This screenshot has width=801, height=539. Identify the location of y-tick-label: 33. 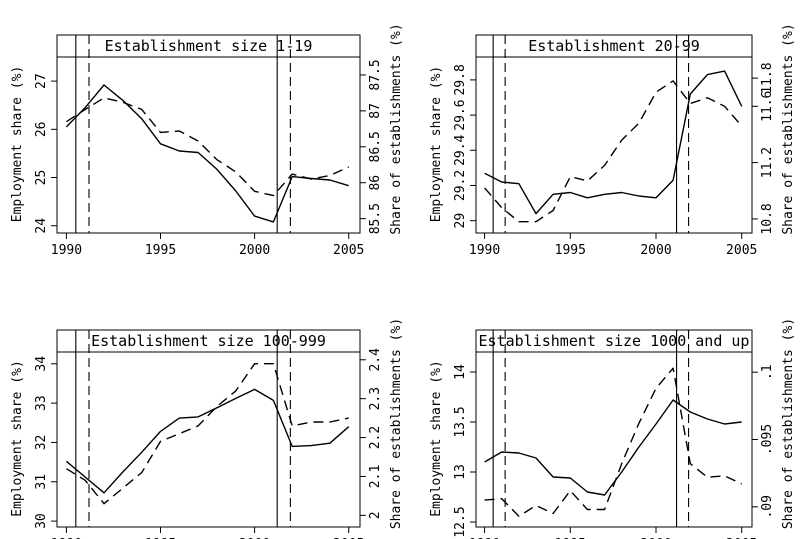
(41, 403).